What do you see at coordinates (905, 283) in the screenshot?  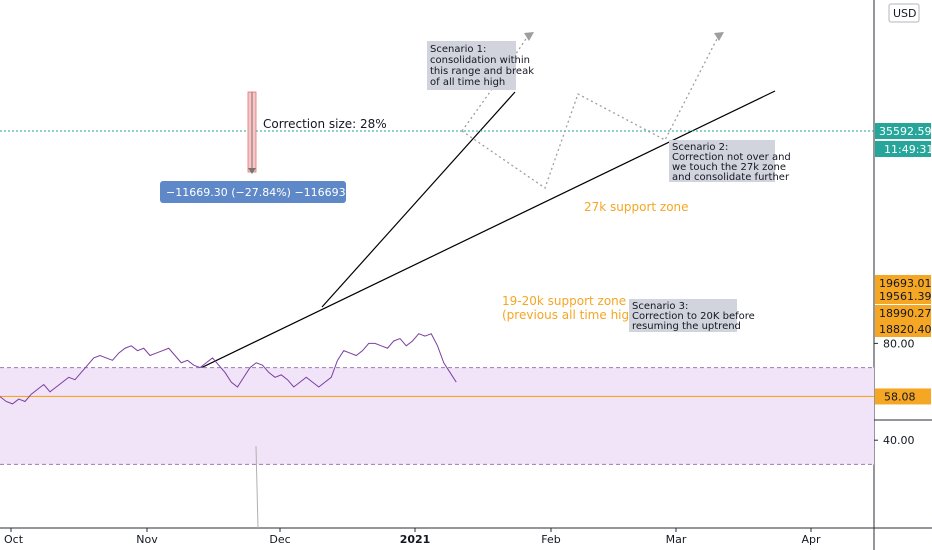 I see `level-tag-2: 19693.01` at bounding box center [905, 283].